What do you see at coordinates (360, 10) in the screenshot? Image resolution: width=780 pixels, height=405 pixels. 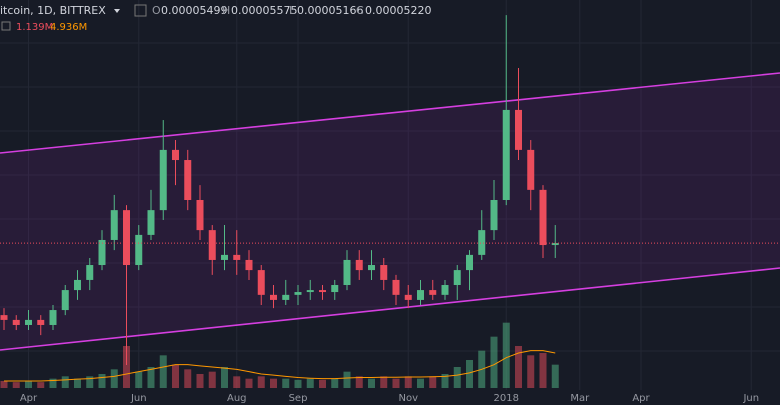 I see `close-label: C` at bounding box center [360, 10].